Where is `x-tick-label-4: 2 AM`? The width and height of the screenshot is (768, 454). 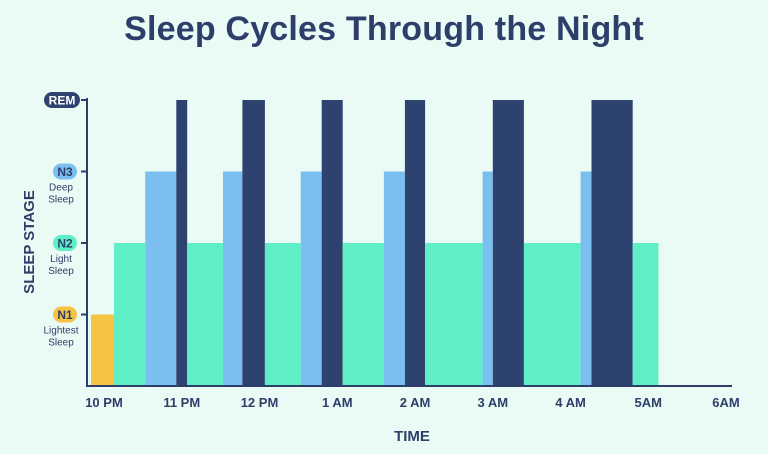 x-tick-label-4: 2 AM is located at coordinates (415, 402).